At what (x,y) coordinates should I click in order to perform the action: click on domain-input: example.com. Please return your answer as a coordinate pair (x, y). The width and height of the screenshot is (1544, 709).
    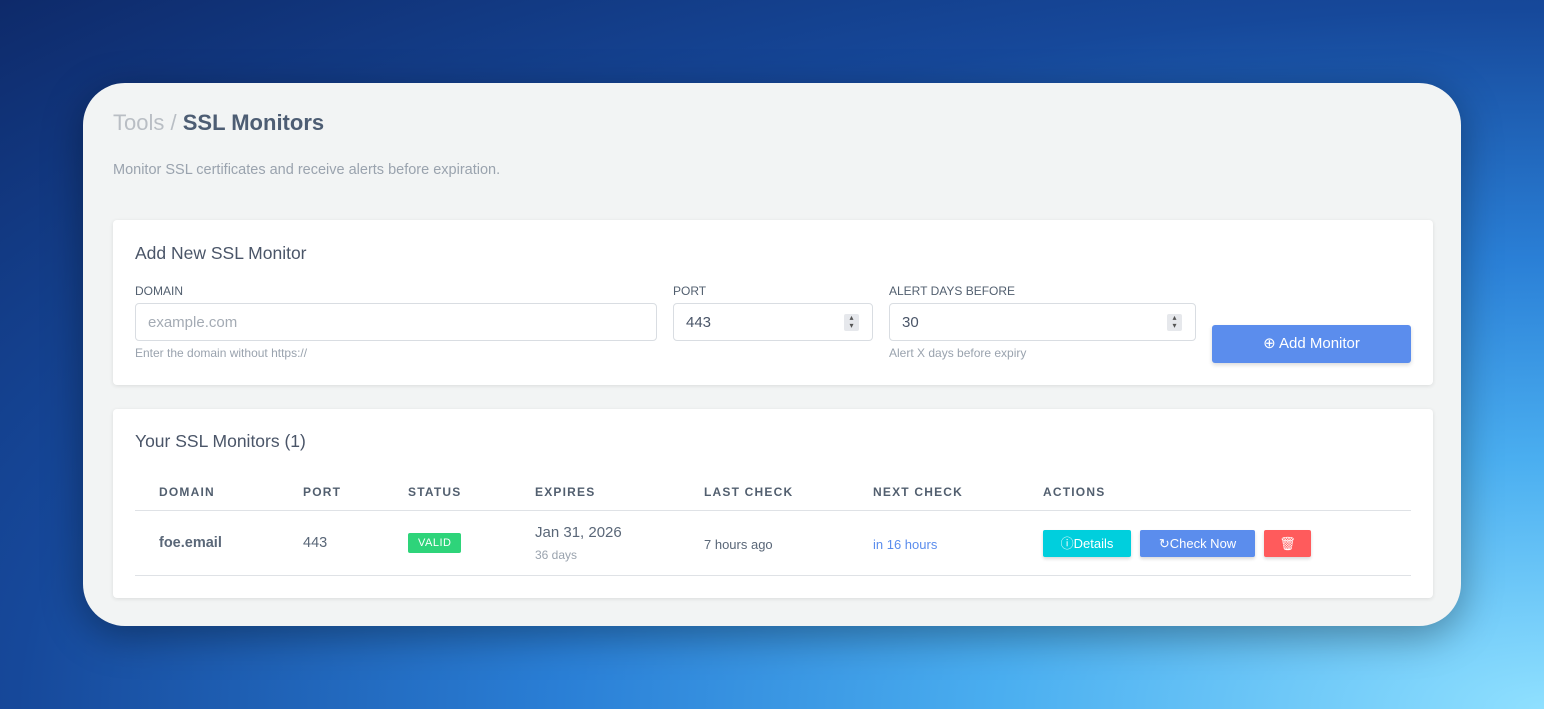
    Looking at the image, I should click on (396, 322).